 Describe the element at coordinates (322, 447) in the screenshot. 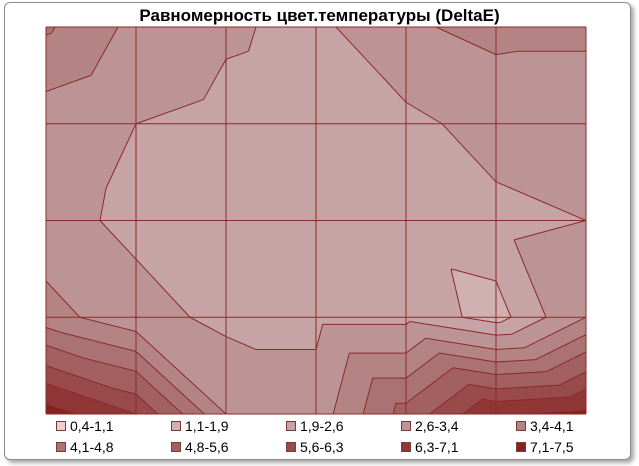

I see `legend-label: 5,6-6,3` at that location.